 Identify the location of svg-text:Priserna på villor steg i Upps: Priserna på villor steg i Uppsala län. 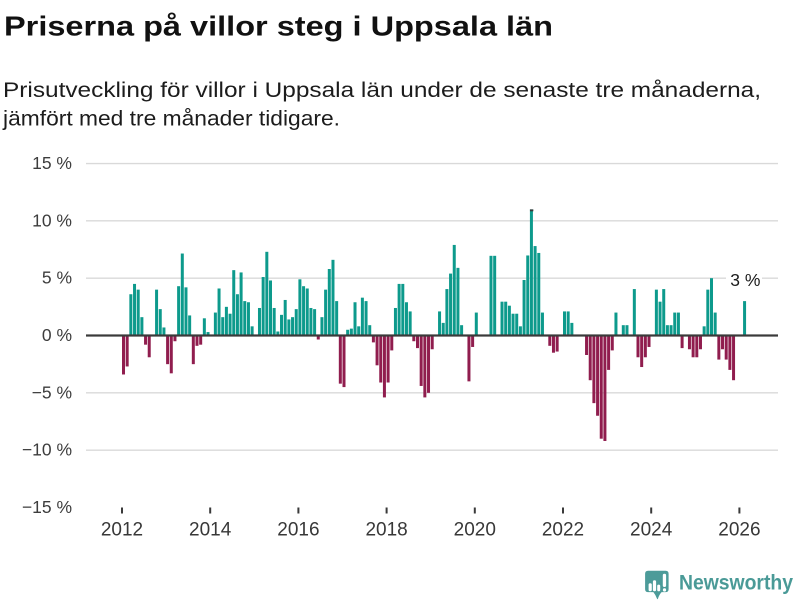
(278, 26).